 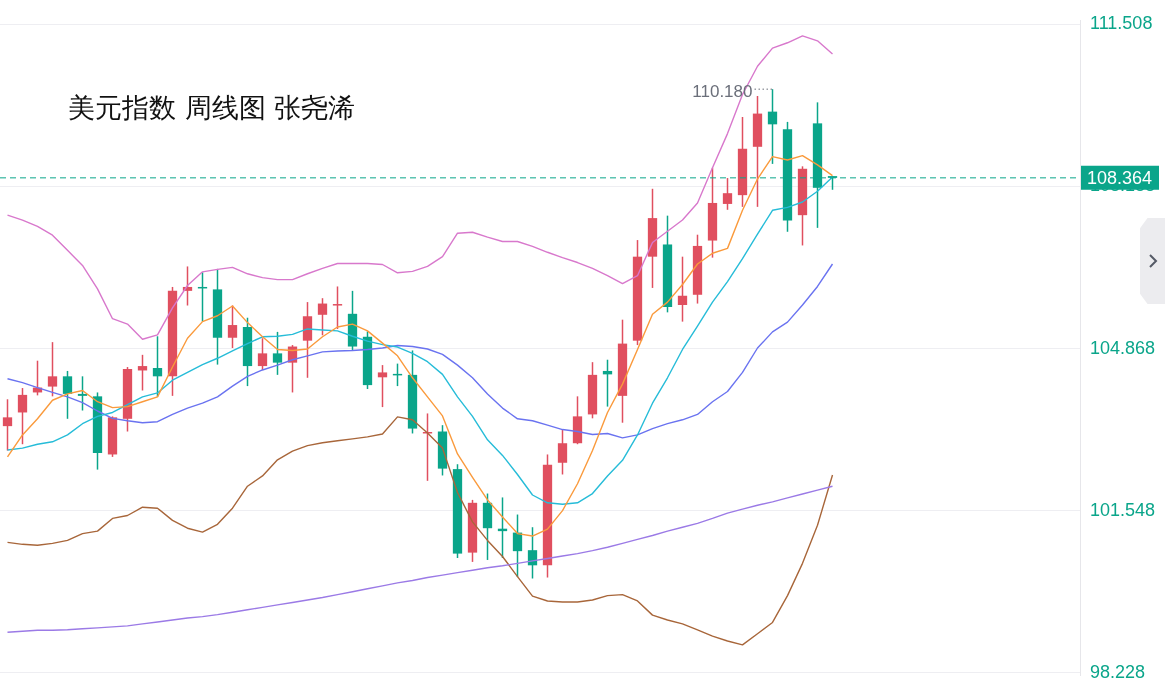 What do you see at coordinates (1123, 347) in the screenshot?
I see `y-tick-label: 104.868` at bounding box center [1123, 347].